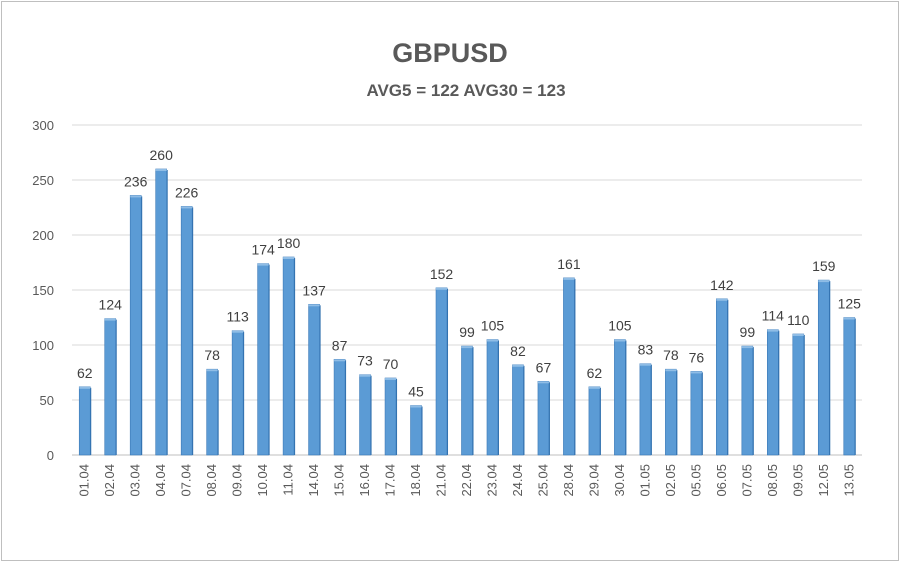  What do you see at coordinates (43, 345) in the screenshot?
I see `y-tick-label: 100` at bounding box center [43, 345].